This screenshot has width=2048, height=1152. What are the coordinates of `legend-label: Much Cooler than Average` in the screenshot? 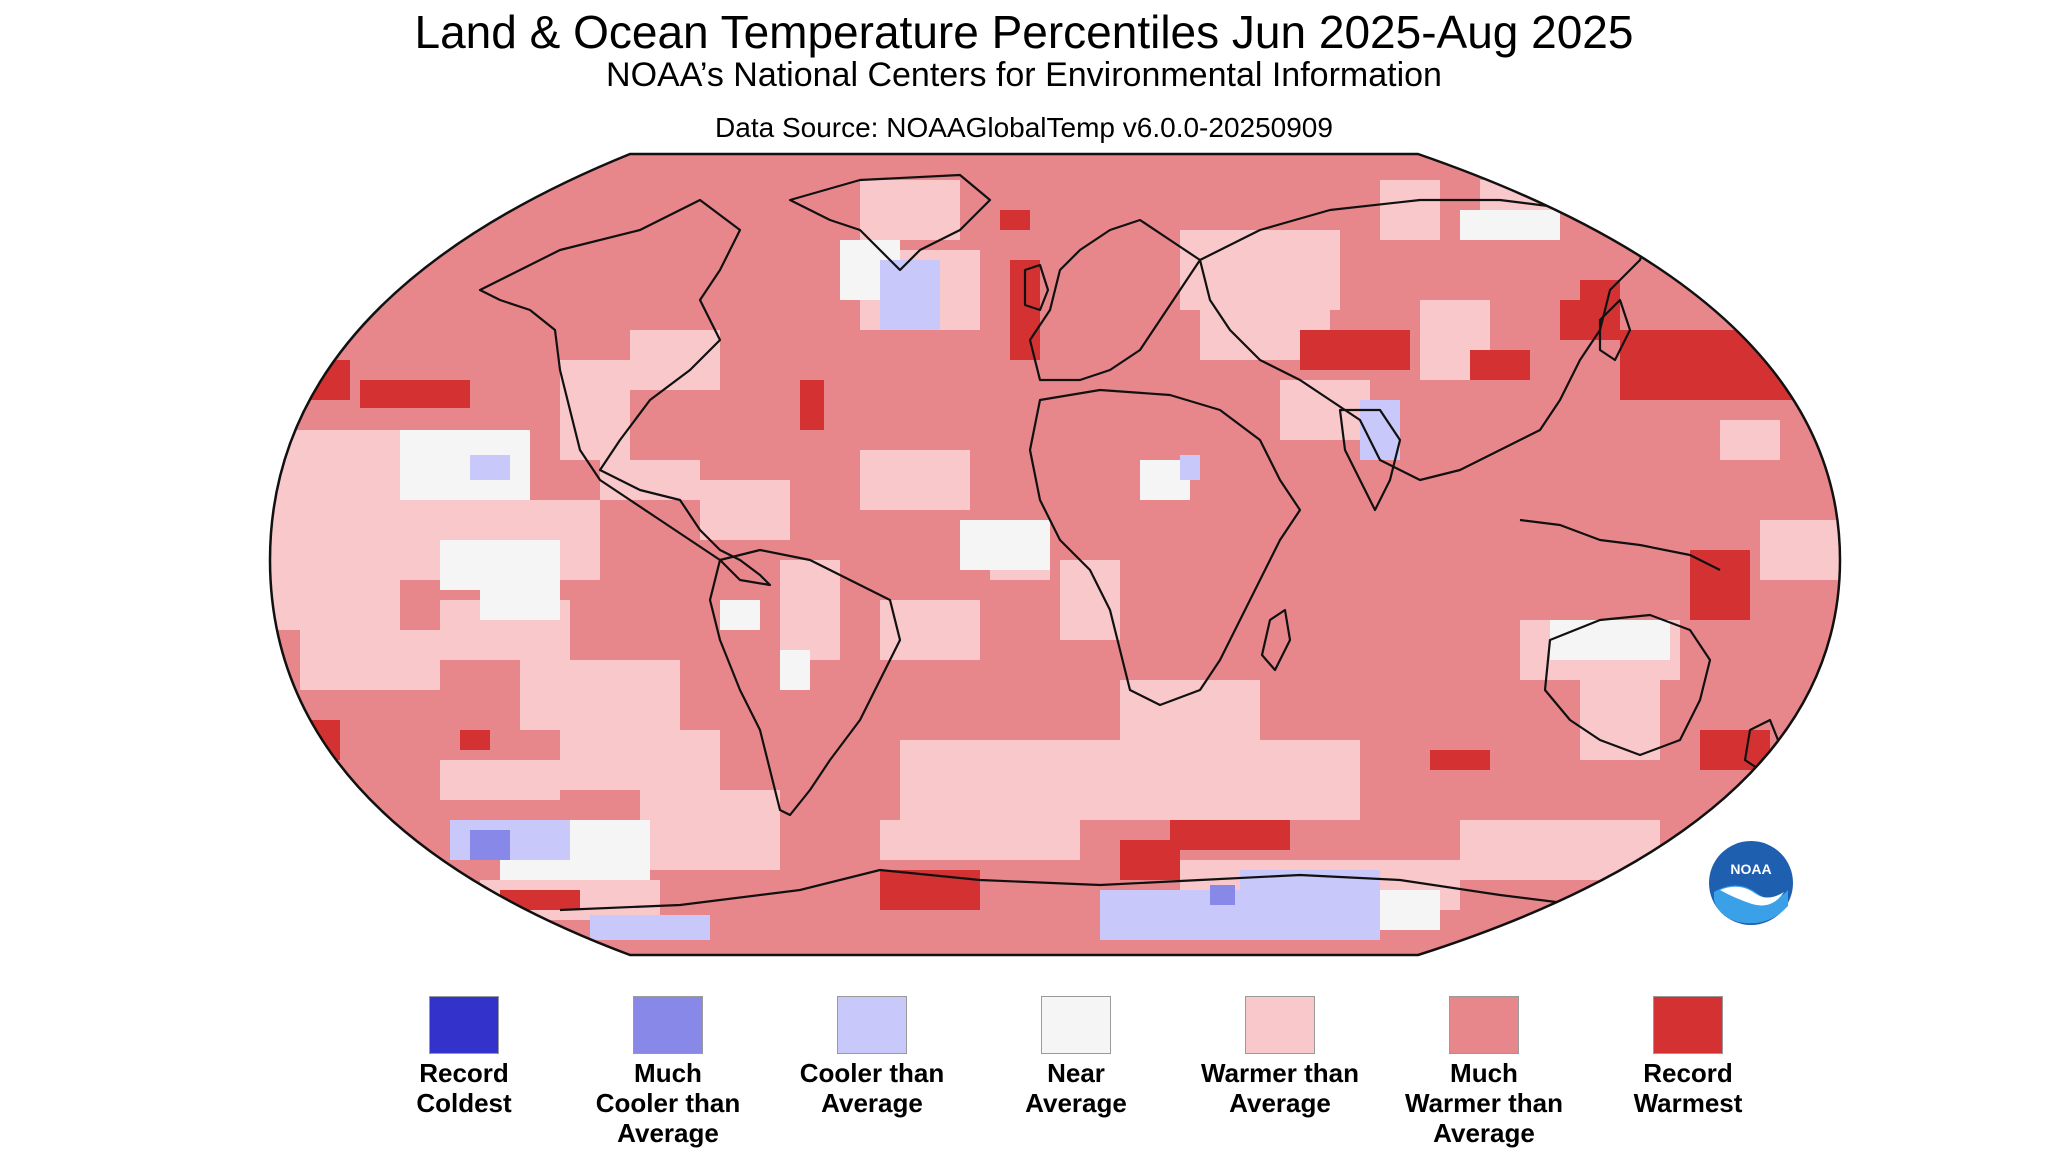 It's located at (668, 1103).